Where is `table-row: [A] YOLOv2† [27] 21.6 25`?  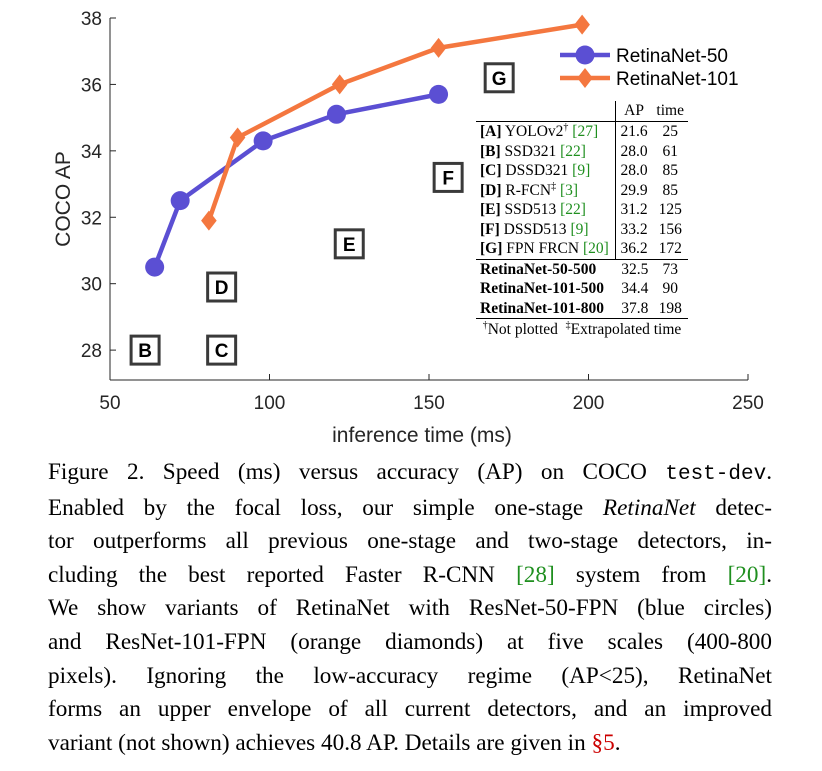
table-row: [A] YOLOv2† [27] 21.6 25 is located at coordinates (582, 131).